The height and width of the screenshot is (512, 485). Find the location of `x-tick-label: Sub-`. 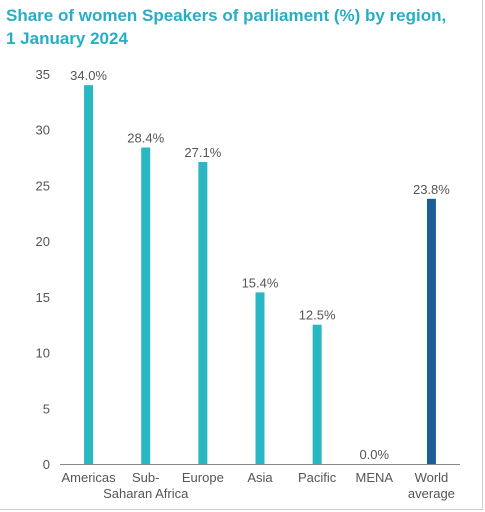

x-tick-label: Sub- is located at coordinates (145, 477).